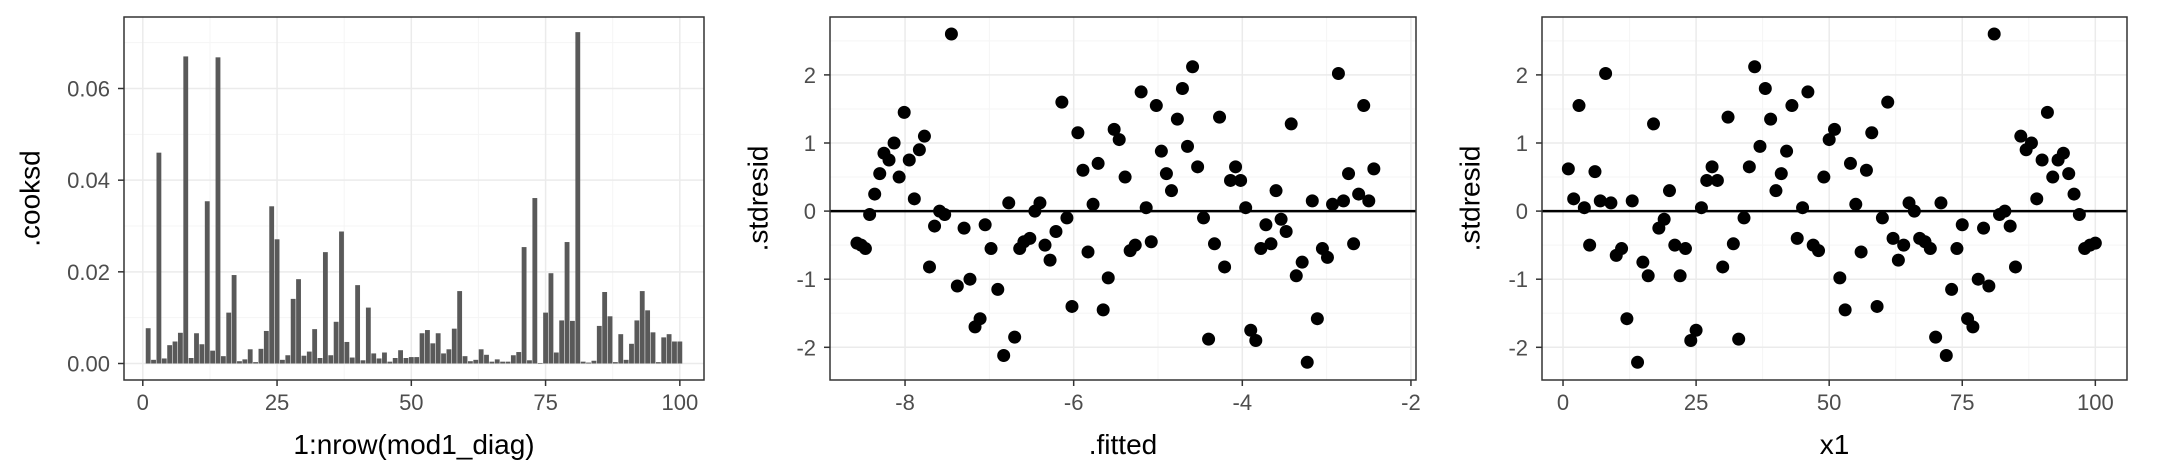 The height and width of the screenshot is (475, 2160). What do you see at coordinates (1123, 444) in the screenshot?
I see `x-axis-title: .fitted` at bounding box center [1123, 444].